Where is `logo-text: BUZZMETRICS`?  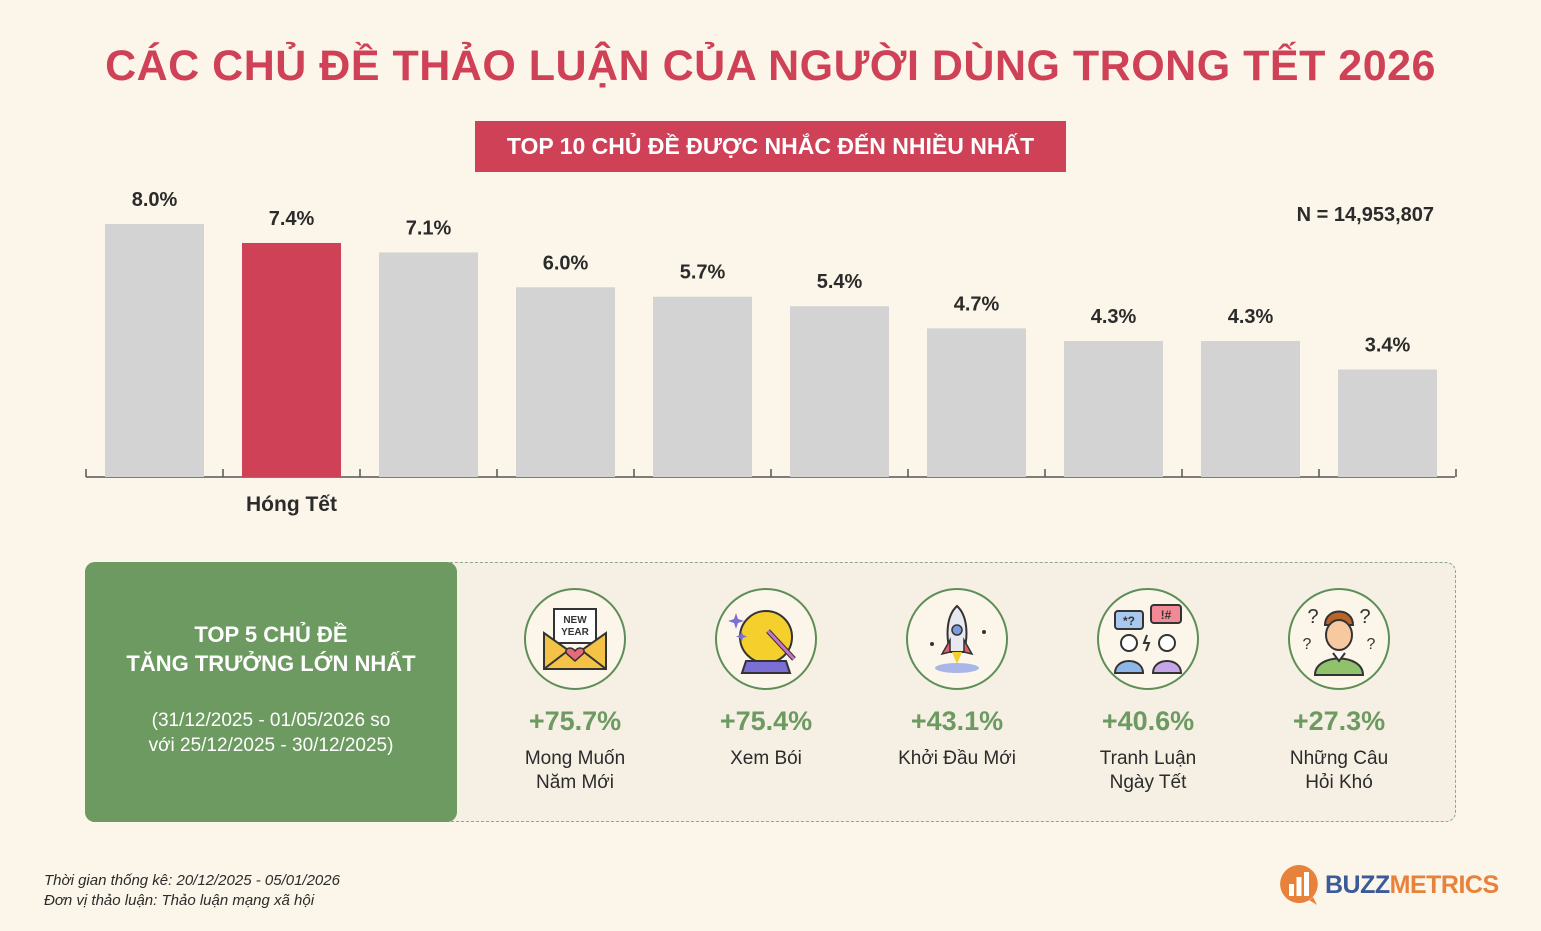 logo-text: BUZZMETRICS is located at coordinates (1412, 885).